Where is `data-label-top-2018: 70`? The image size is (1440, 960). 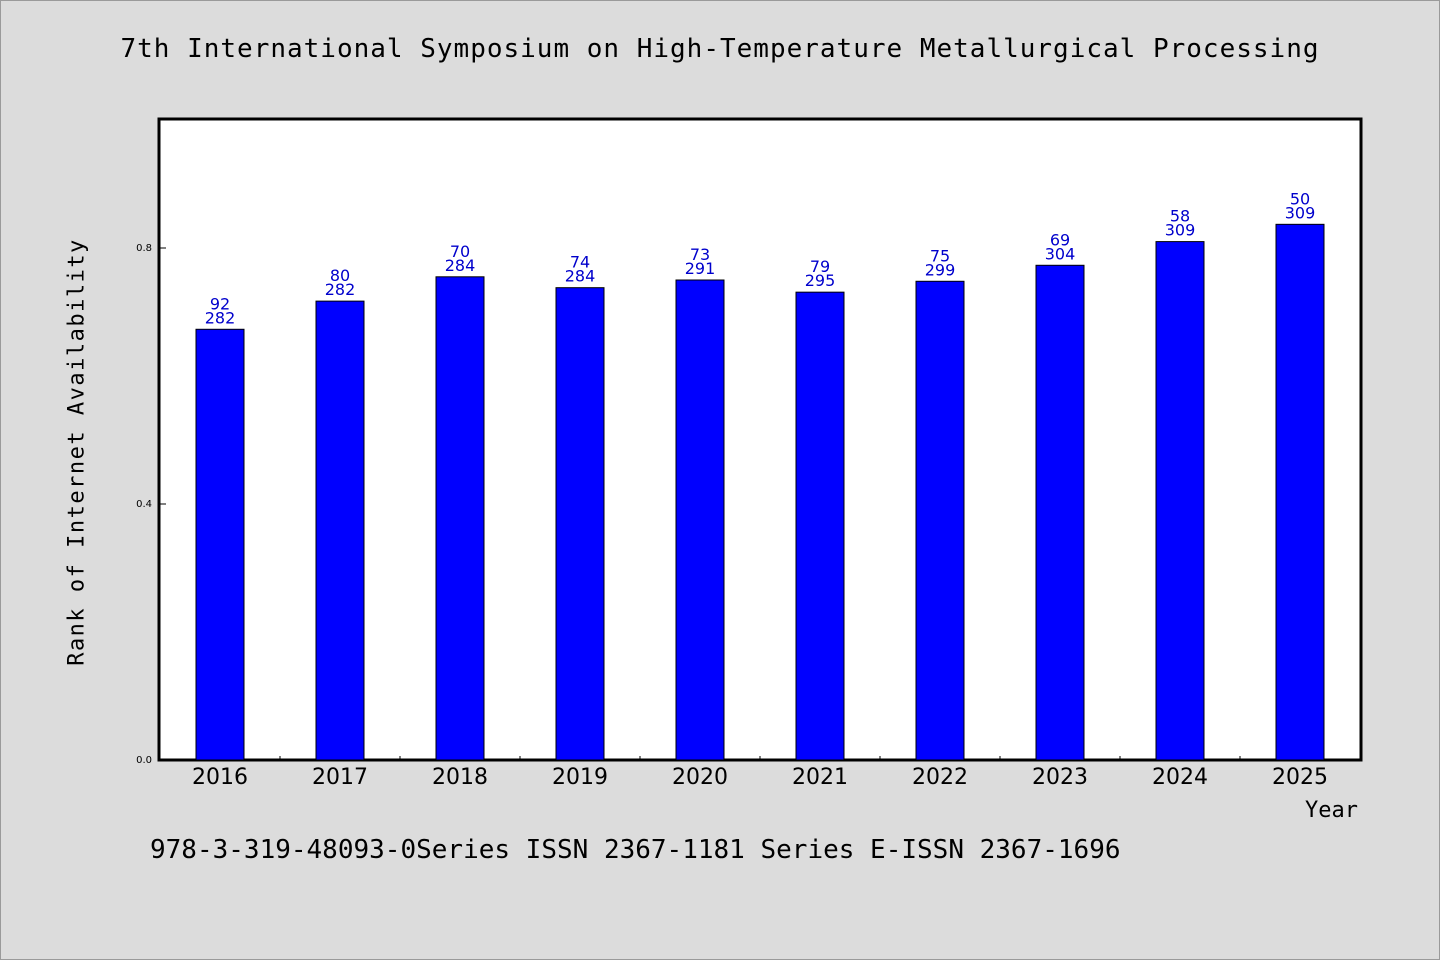
data-label-top-2018: 70 is located at coordinates (460, 251).